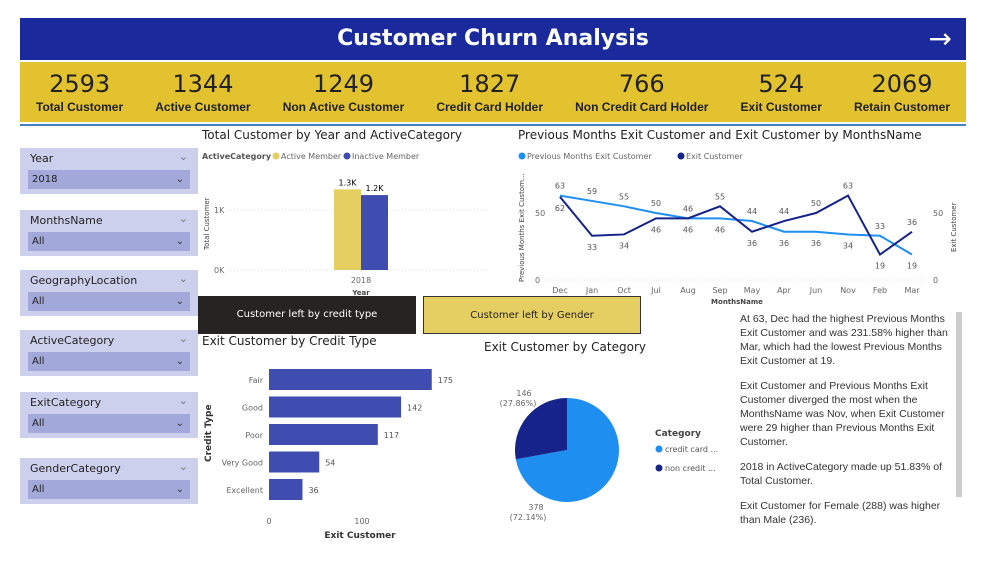  Describe the element at coordinates (207, 224) in the screenshot. I see `y-axis-label: Total Customer` at that location.